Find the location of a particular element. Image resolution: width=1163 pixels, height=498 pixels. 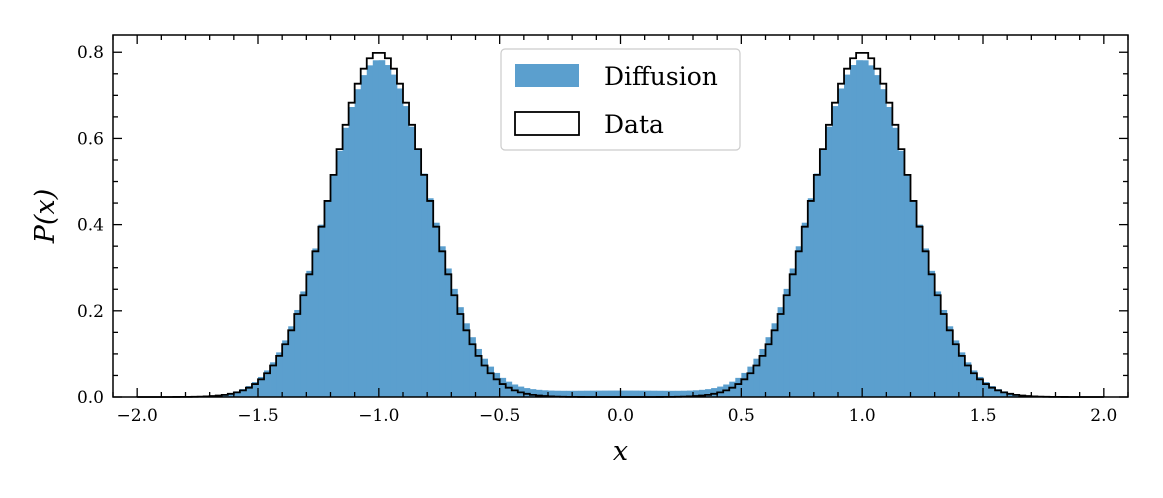

legend: Diffusion Data is located at coordinates (620, 99).